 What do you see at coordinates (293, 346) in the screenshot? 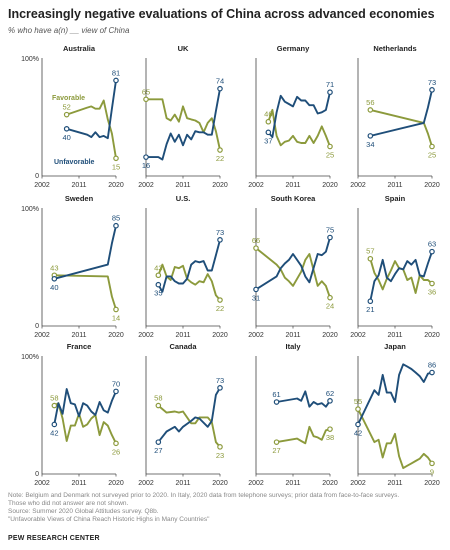
I see `panel-title-italy: Italy` at bounding box center [293, 346].